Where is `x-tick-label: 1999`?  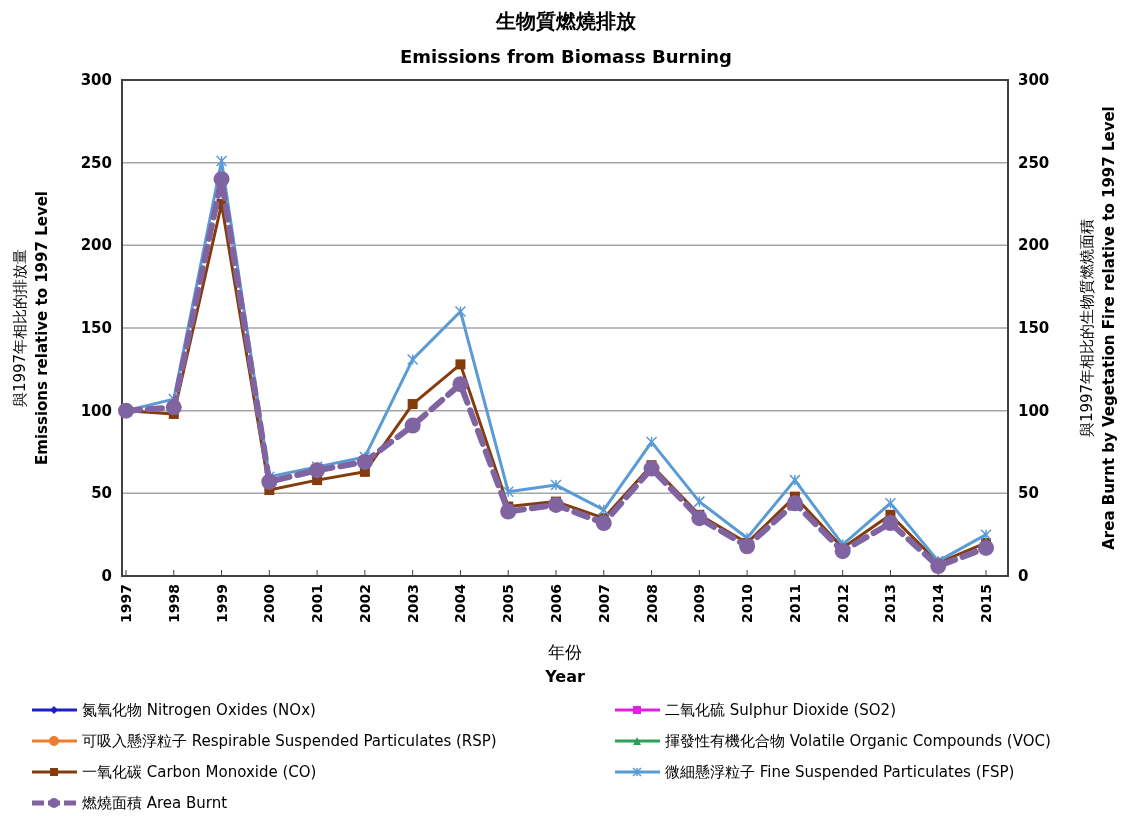 x-tick-label: 1999 is located at coordinates (221, 603).